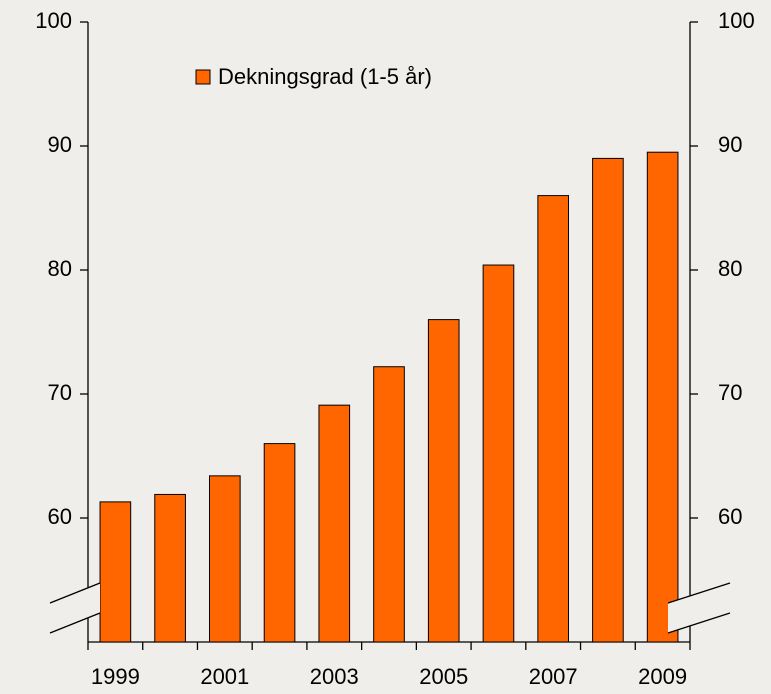  I want to click on y-tick-label: 100, so click(53, 20).